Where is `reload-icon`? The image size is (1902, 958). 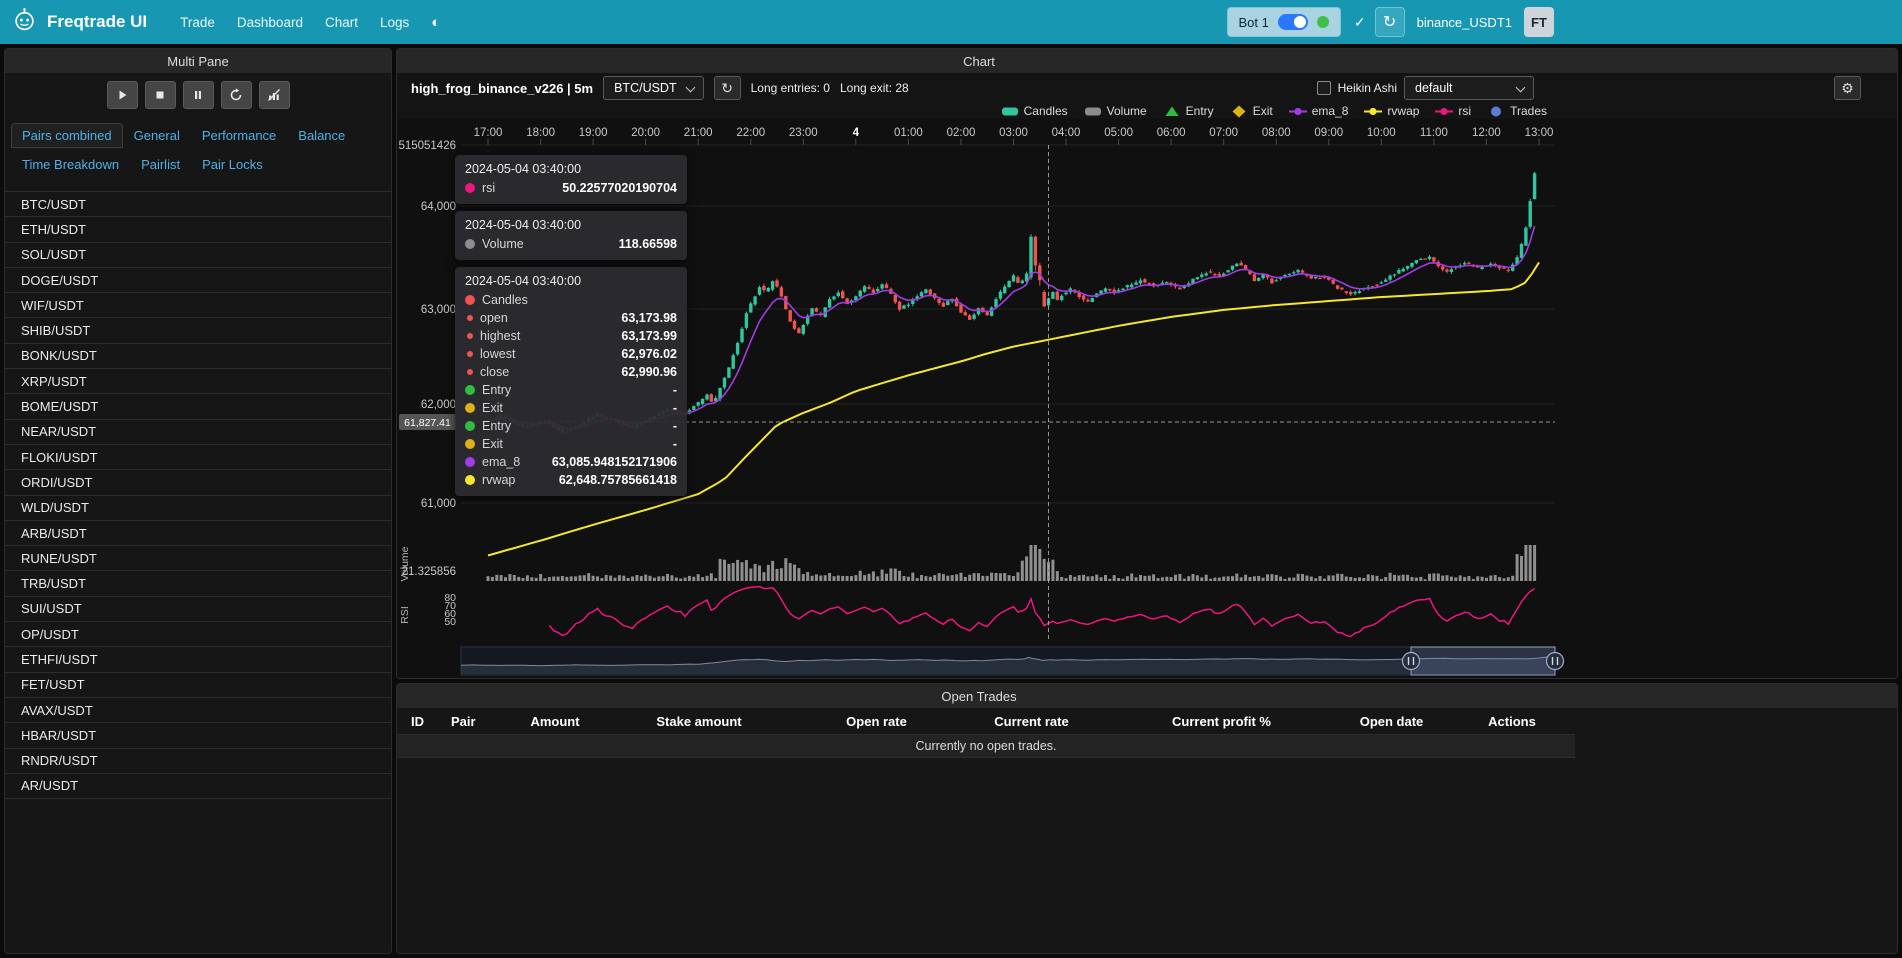
reload-icon is located at coordinates (236, 94).